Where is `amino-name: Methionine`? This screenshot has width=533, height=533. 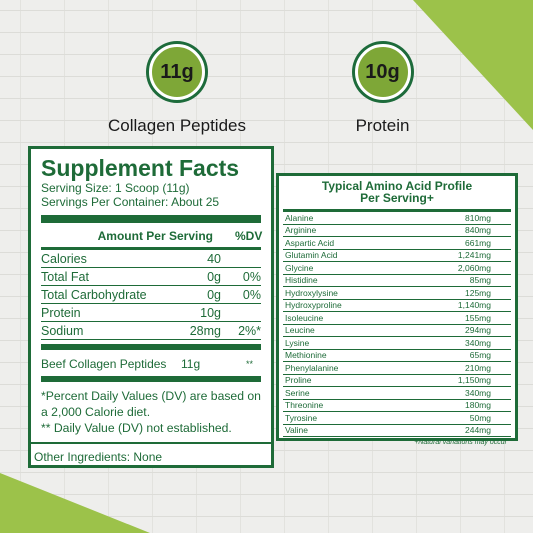
amino-name: Methionine is located at coordinates (306, 355).